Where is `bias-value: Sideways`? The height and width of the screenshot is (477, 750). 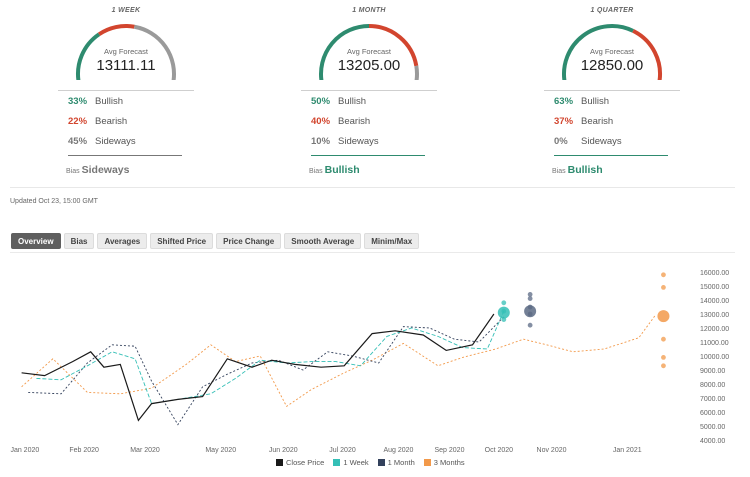
bias-value: Sideways is located at coordinates (105, 170).